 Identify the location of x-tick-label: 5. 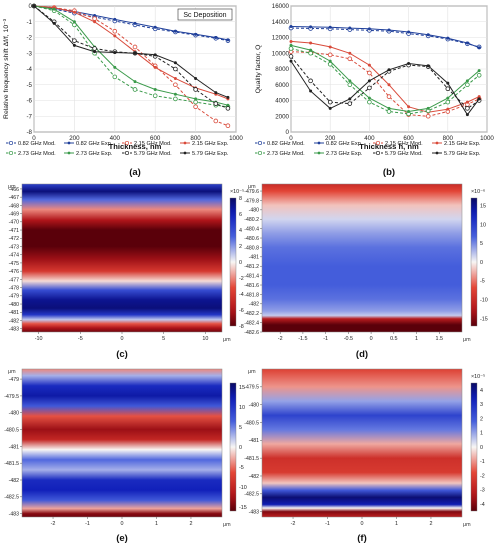
(163, 339).